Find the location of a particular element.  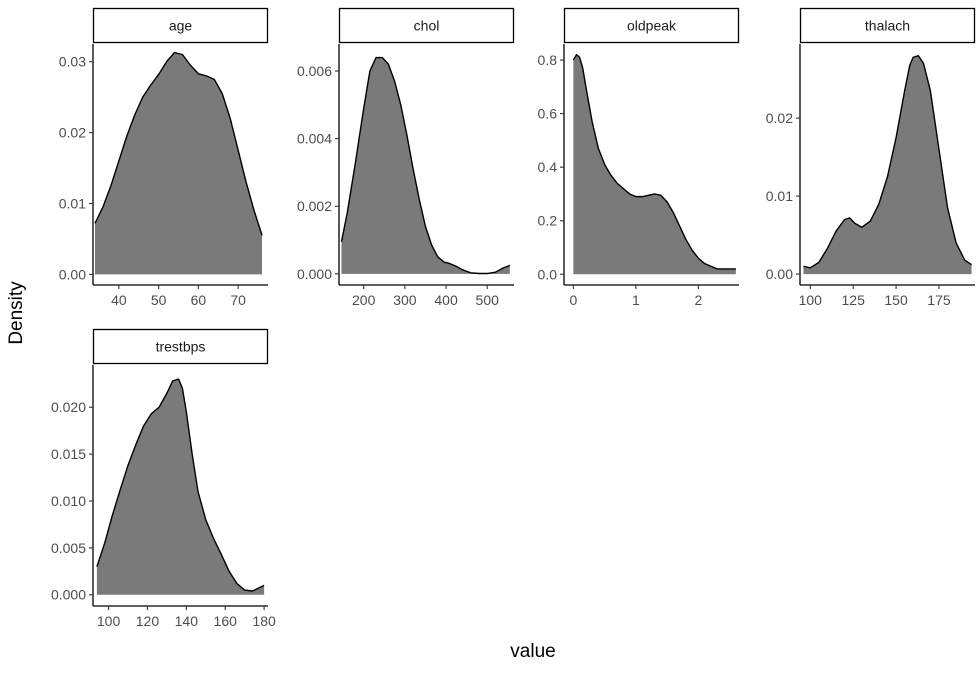

strip-label: thalach is located at coordinates (887, 26).